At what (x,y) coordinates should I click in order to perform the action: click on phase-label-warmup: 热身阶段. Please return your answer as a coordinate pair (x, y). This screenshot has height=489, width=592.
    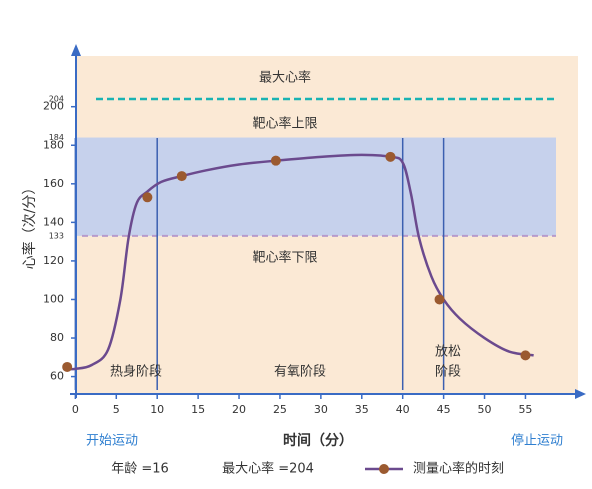
    Looking at the image, I should click on (136, 372).